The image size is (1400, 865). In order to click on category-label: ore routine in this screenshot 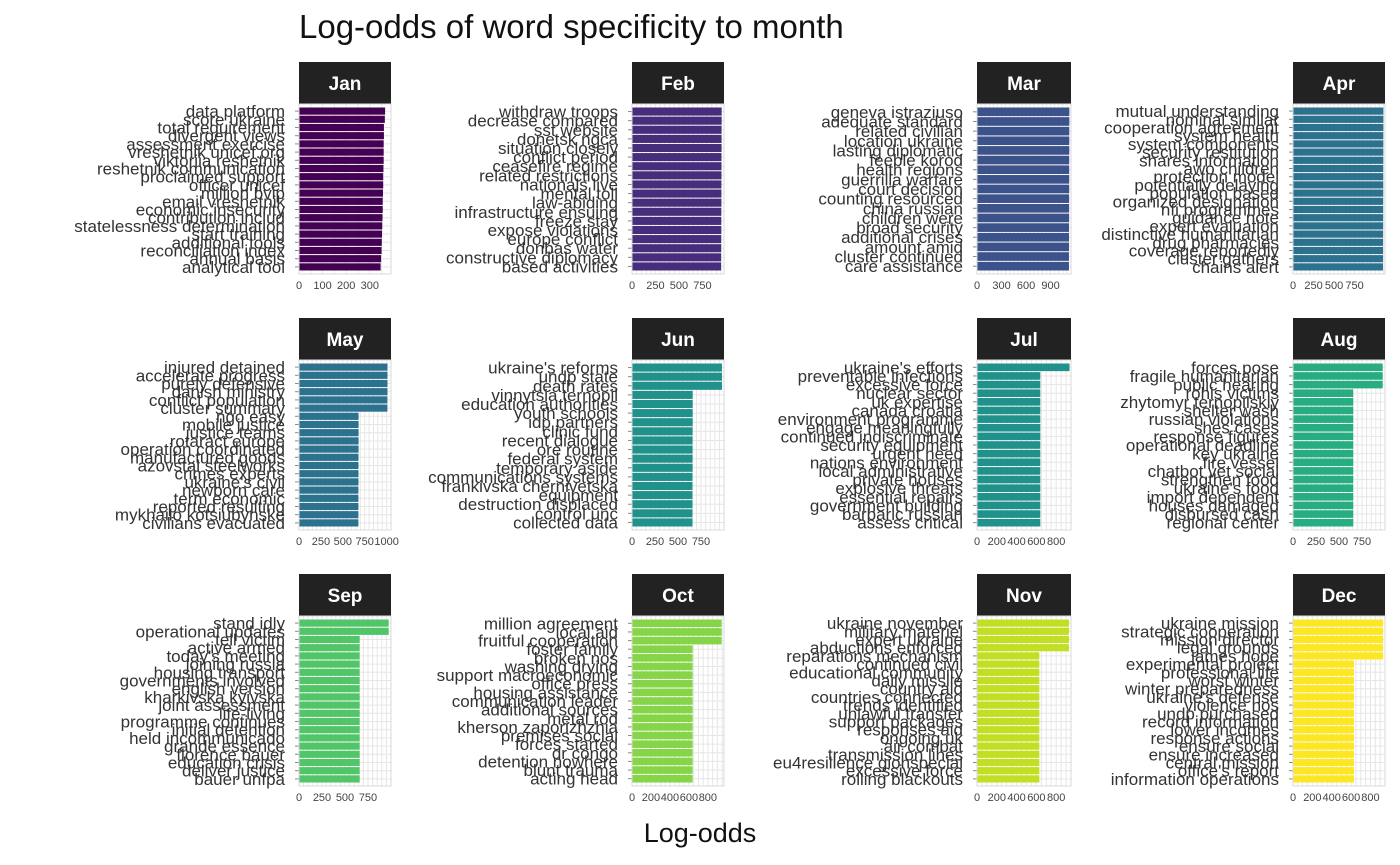, I will do `click(577, 450)`.